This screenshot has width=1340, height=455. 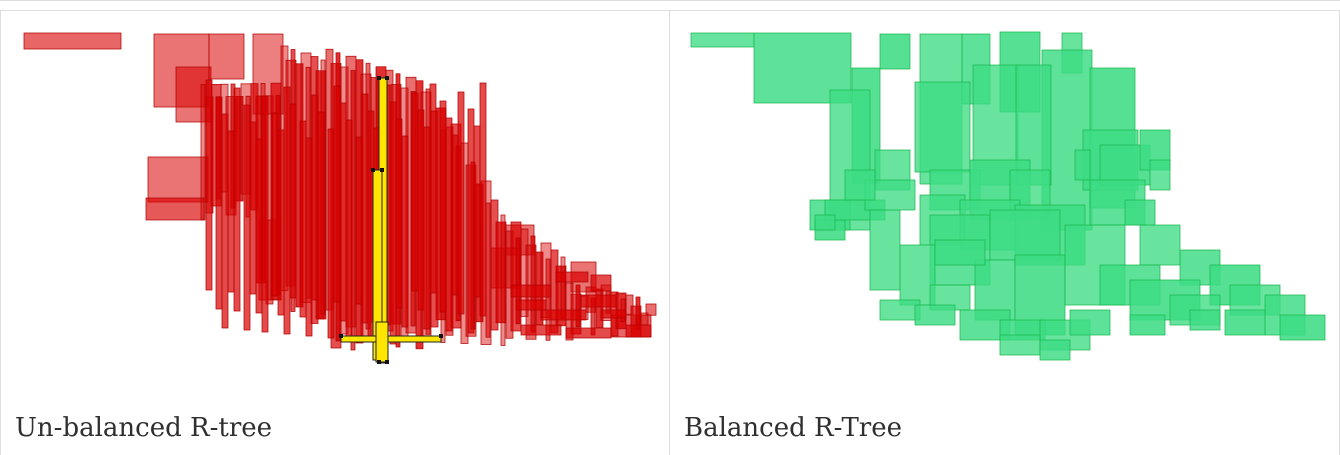 I want to click on balanced-rtree-caption: Balanced R-Tree, so click(x=793, y=428).